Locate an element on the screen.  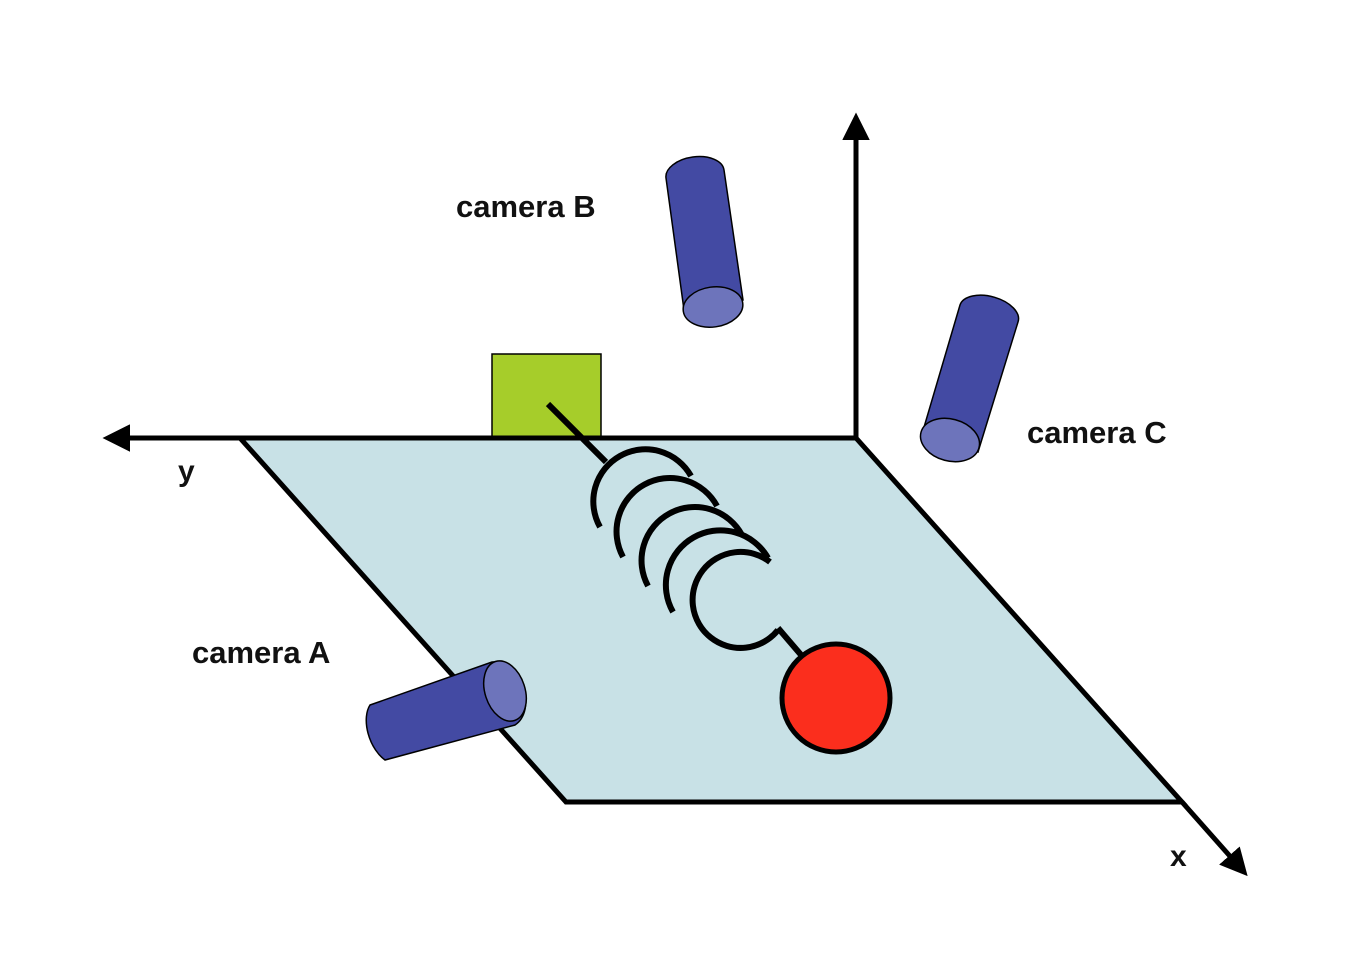
mass-ball is located at coordinates (836, 698).